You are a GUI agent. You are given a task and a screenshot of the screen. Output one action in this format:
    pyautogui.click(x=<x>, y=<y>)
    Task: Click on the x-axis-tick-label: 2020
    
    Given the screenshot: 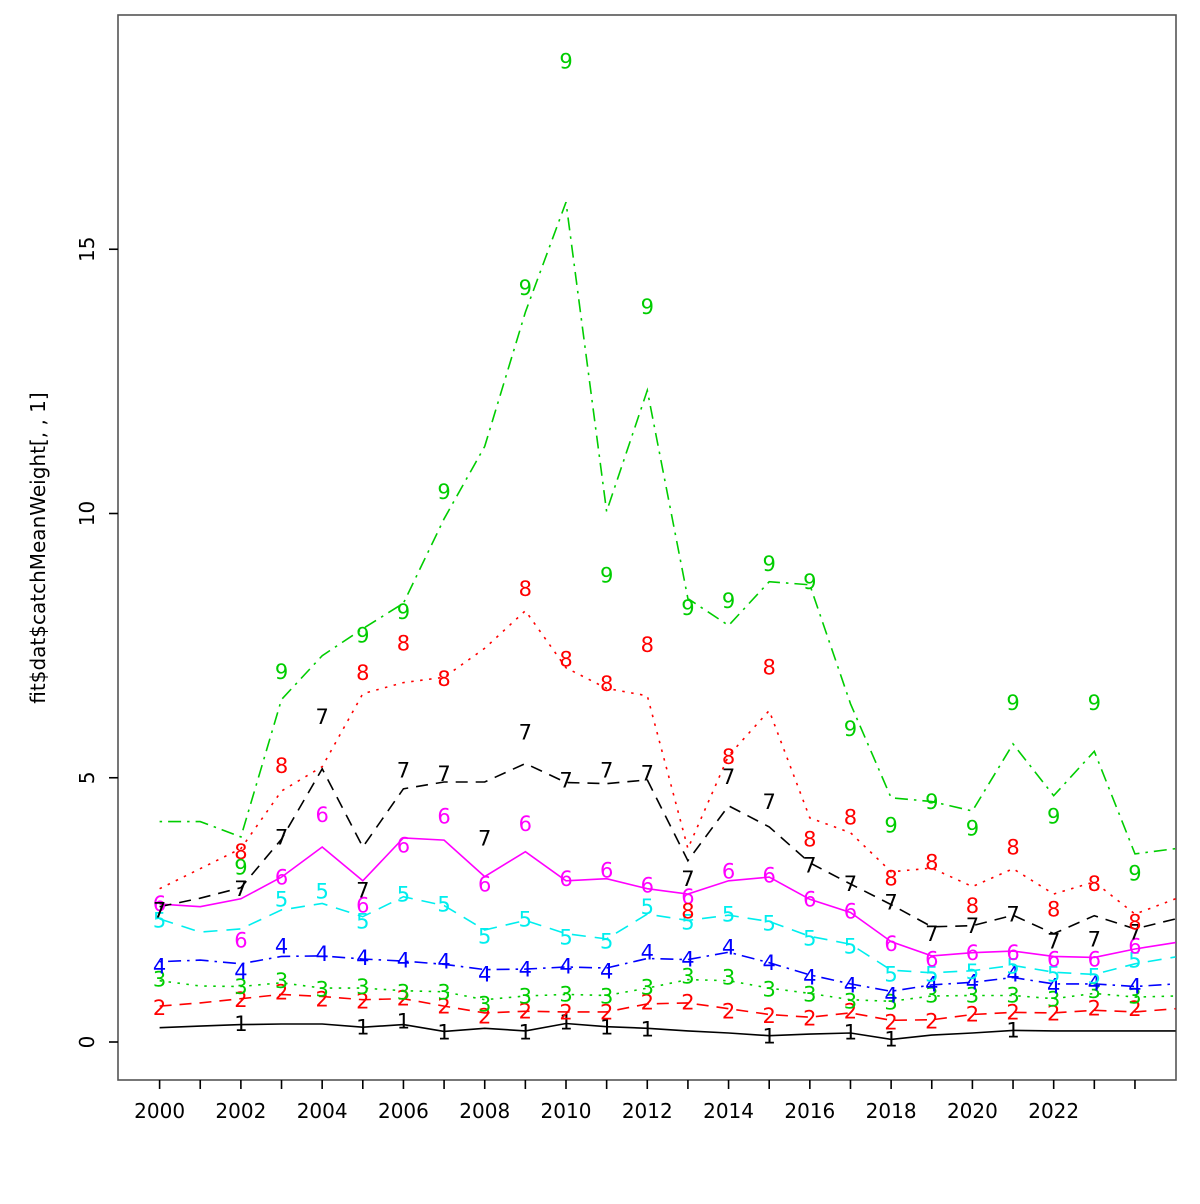 What is the action you would take?
    pyautogui.click(x=972, y=1111)
    